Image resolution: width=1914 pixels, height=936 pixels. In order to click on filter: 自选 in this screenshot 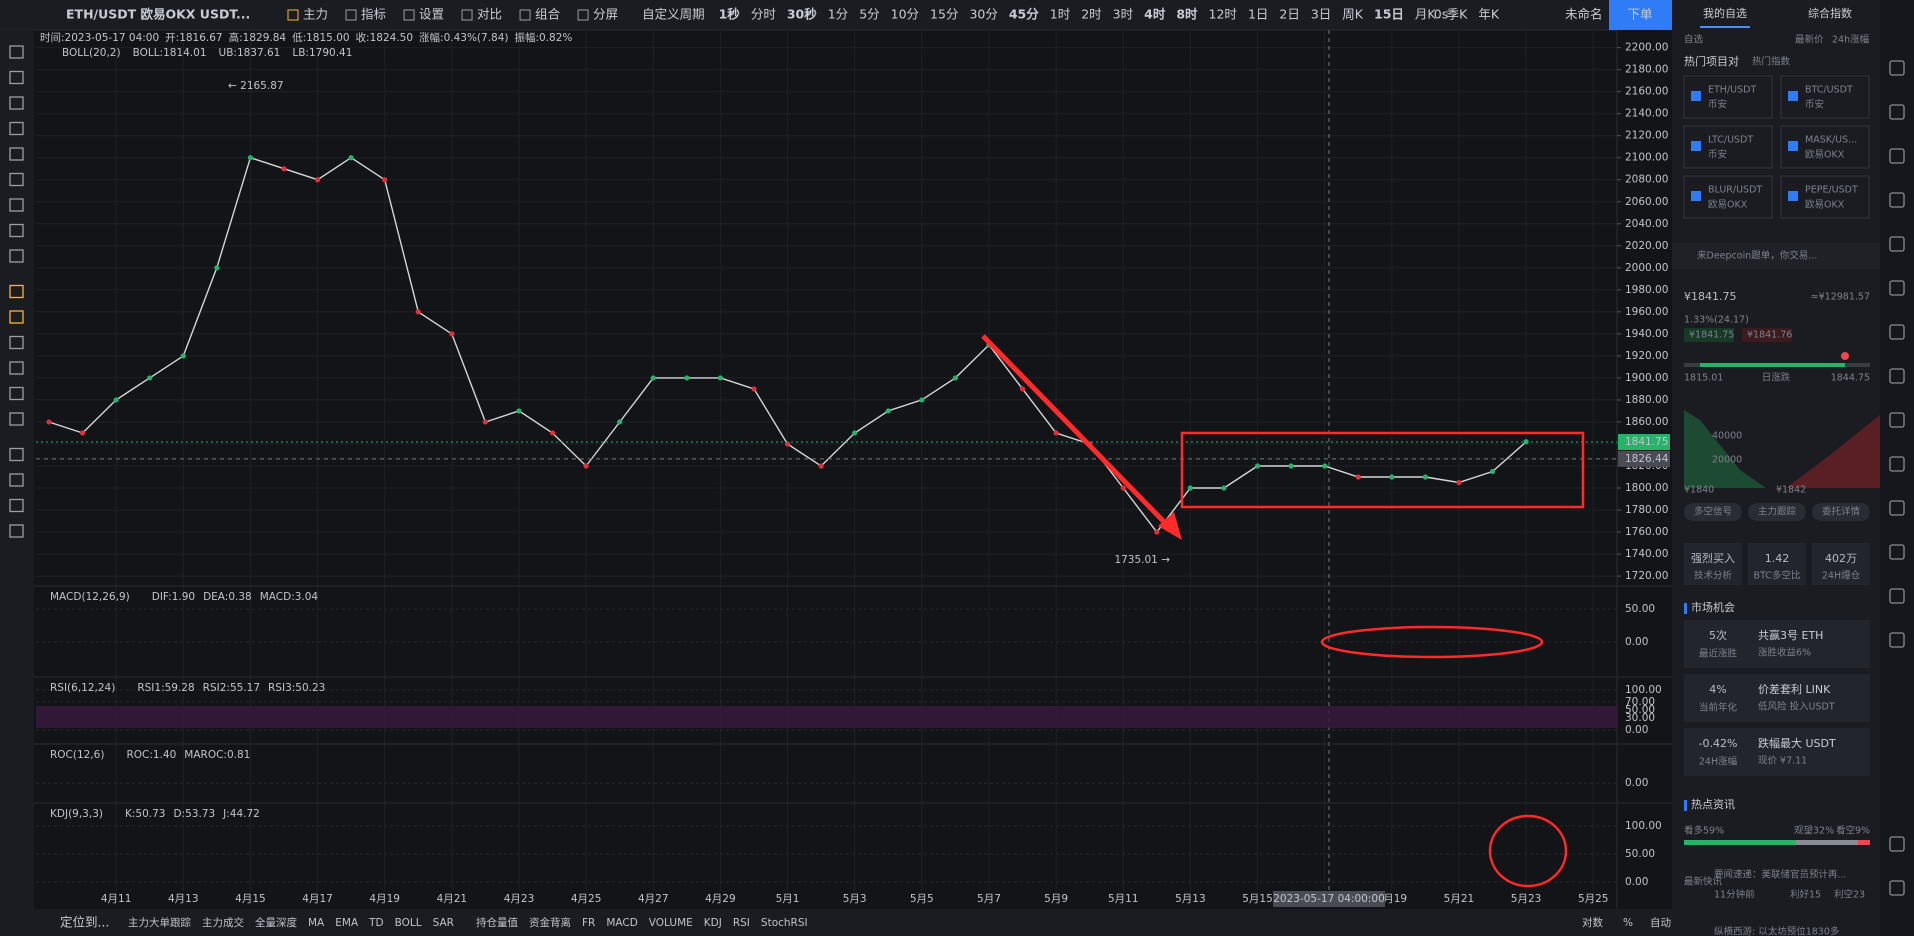, I will do `click(1694, 40)`.